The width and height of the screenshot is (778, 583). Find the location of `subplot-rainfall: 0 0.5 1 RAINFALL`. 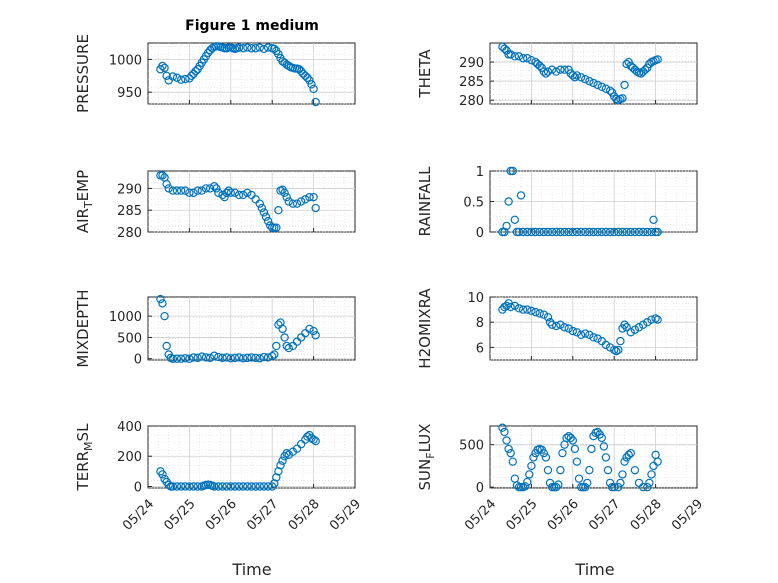

subplot-rainfall: 0 0.5 1 RAINFALL is located at coordinates (557, 203).